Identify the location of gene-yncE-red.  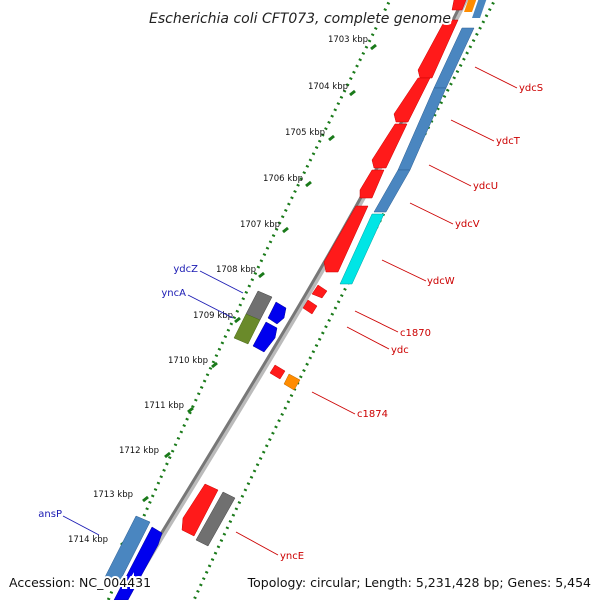
(200, 510).